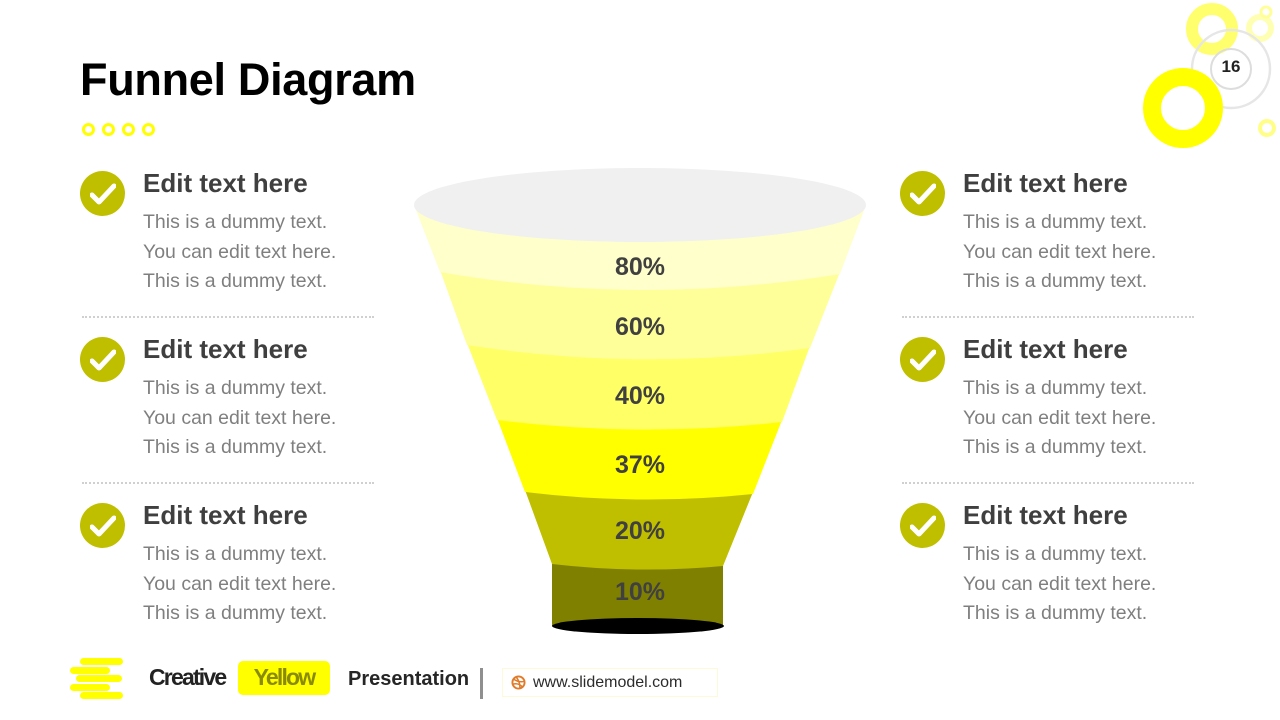 This screenshot has width=1280, height=720. Describe the element at coordinates (1231, 66) in the screenshot. I see `page-number: 16` at that location.